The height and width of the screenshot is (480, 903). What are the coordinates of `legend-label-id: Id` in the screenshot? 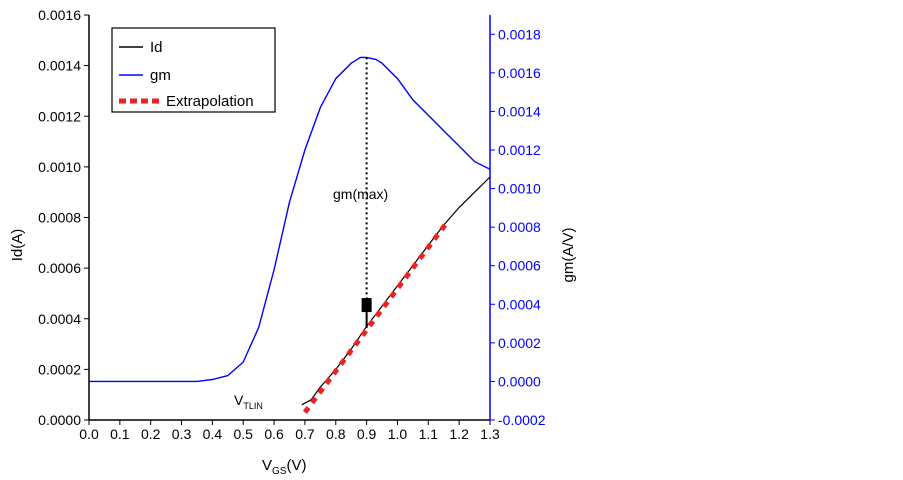 It's located at (156, 47).